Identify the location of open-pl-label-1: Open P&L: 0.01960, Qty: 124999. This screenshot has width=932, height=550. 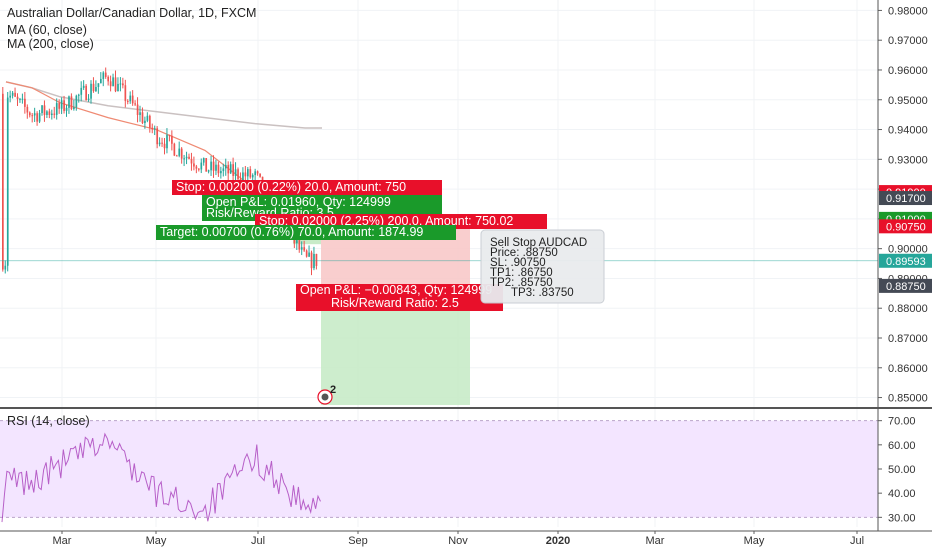
(322, 202).